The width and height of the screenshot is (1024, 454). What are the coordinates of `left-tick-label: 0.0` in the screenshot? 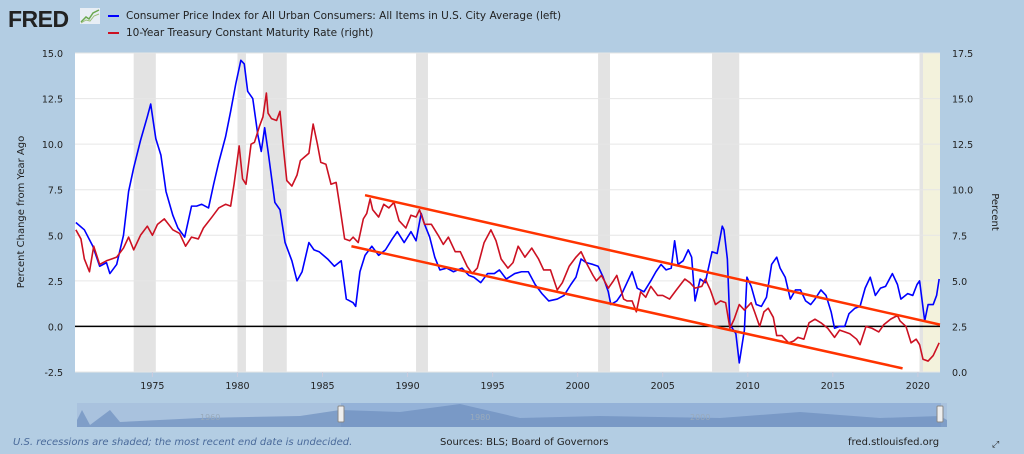 It's located at (55, 327).